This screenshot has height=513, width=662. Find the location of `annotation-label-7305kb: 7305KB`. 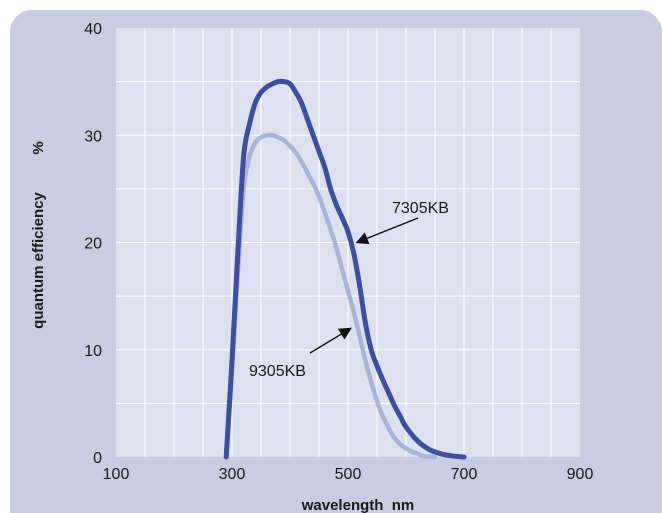

annotation-label-7305kb: 7305KB is located at coordinates (420, 208).